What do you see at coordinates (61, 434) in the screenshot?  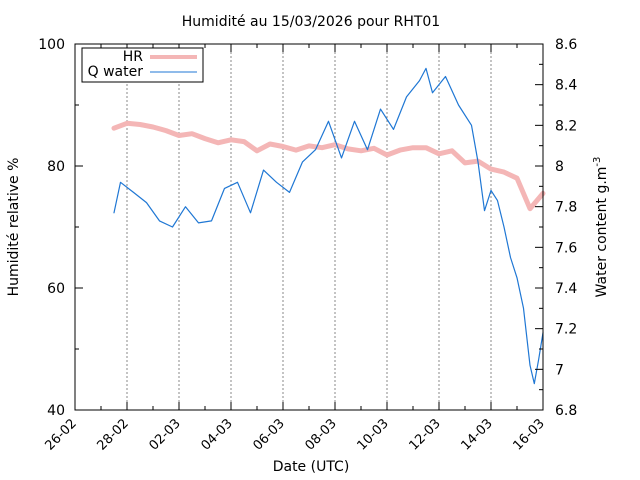 I see `x-tick-label: 26-02` at bounding box center [61, 434].